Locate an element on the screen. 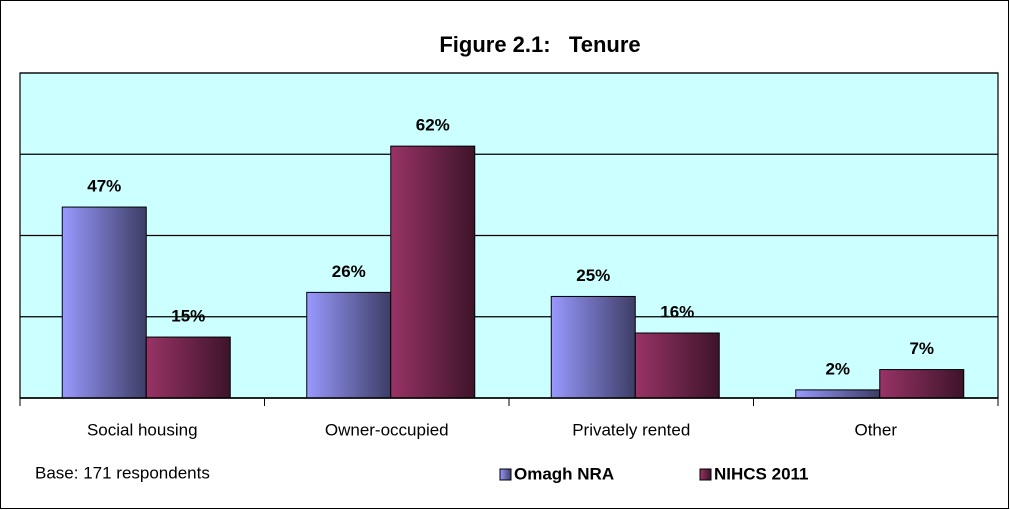  data-label: 62% is located at coordinates (433, 125).